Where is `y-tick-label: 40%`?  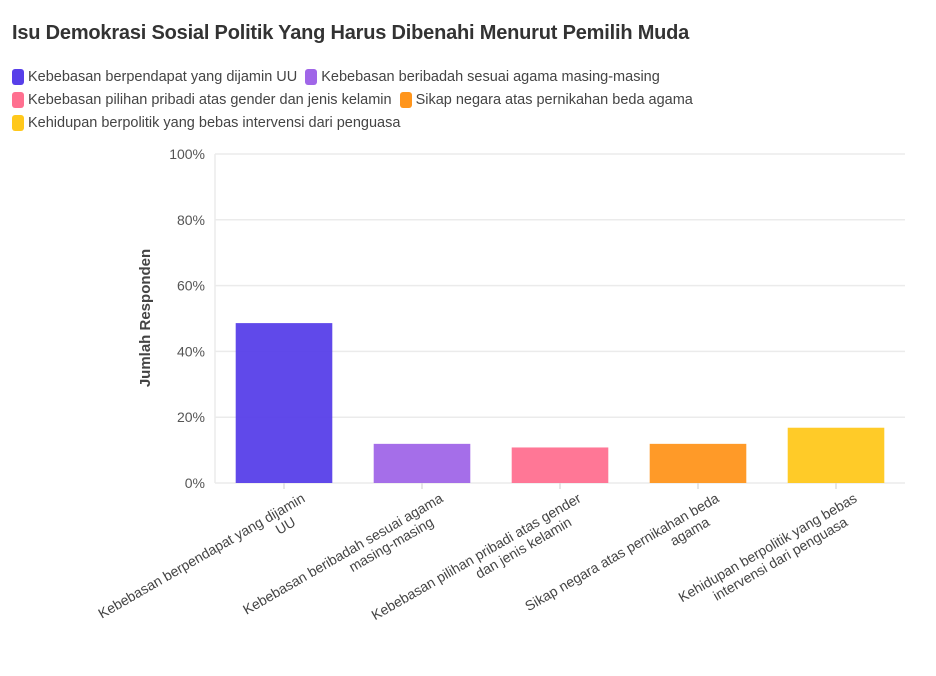 y-tick-label: 40% is located at coordinates (191, 351).